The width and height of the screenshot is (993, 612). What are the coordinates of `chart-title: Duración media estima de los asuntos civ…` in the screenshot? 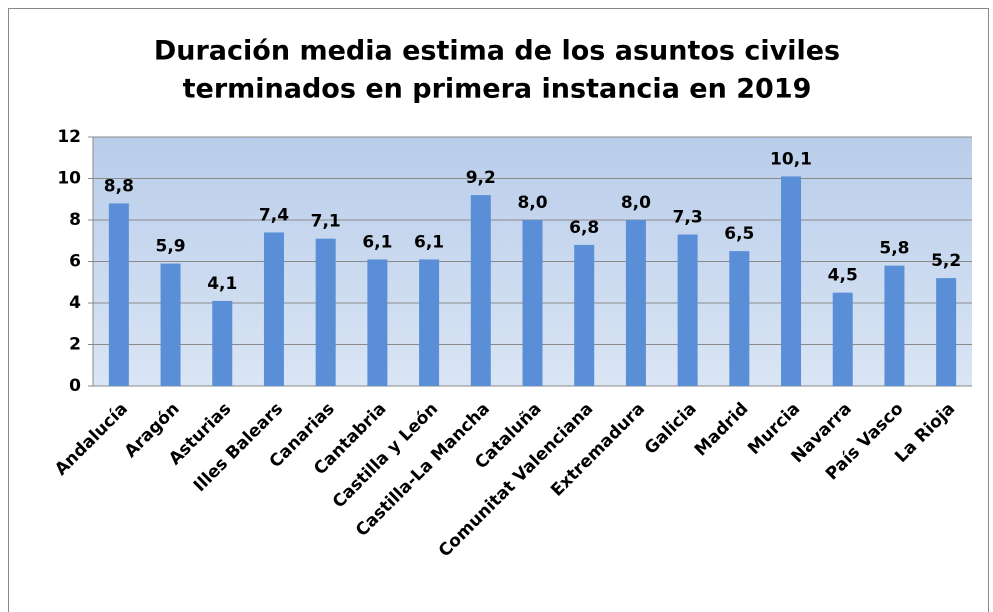 It's located at (497, 51).